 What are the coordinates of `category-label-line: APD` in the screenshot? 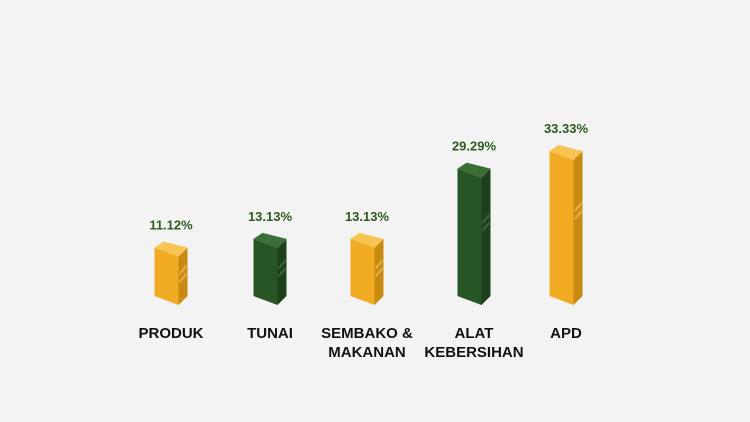 It's located at (566, 333).